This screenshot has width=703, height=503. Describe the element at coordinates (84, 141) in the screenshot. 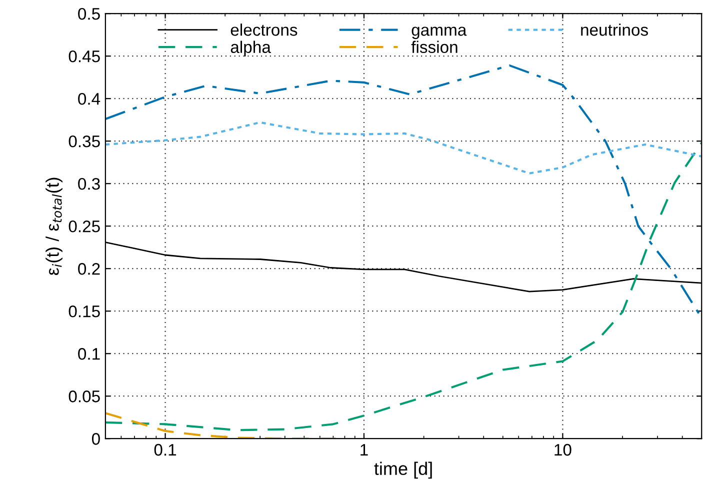

I see `y-tick-label: 0.35` at that location.